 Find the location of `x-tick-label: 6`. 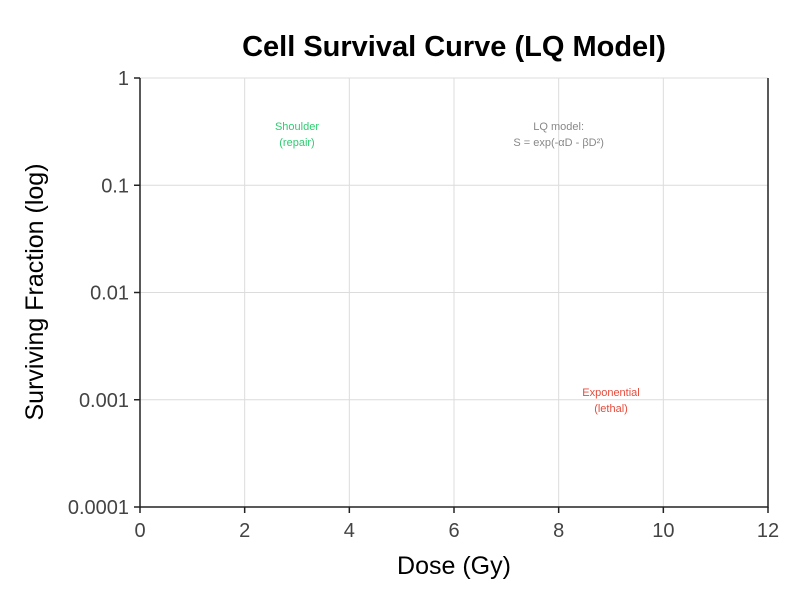

x-tick-label: 6 is located at coordinates (453, 531).